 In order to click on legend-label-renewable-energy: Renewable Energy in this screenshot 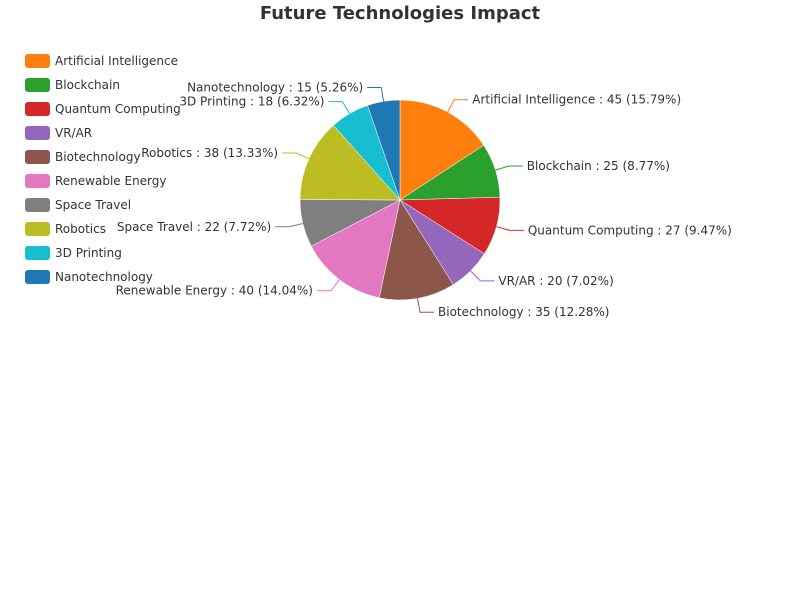, I will do `click(111, 181)`.